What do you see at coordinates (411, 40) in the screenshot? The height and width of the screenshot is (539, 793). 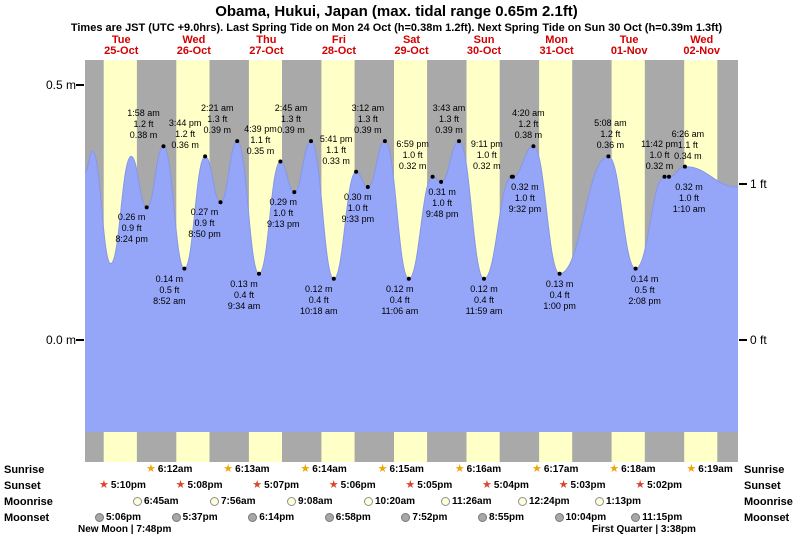 I see `day-weekday: Sat` at bounding box center [411, 40].